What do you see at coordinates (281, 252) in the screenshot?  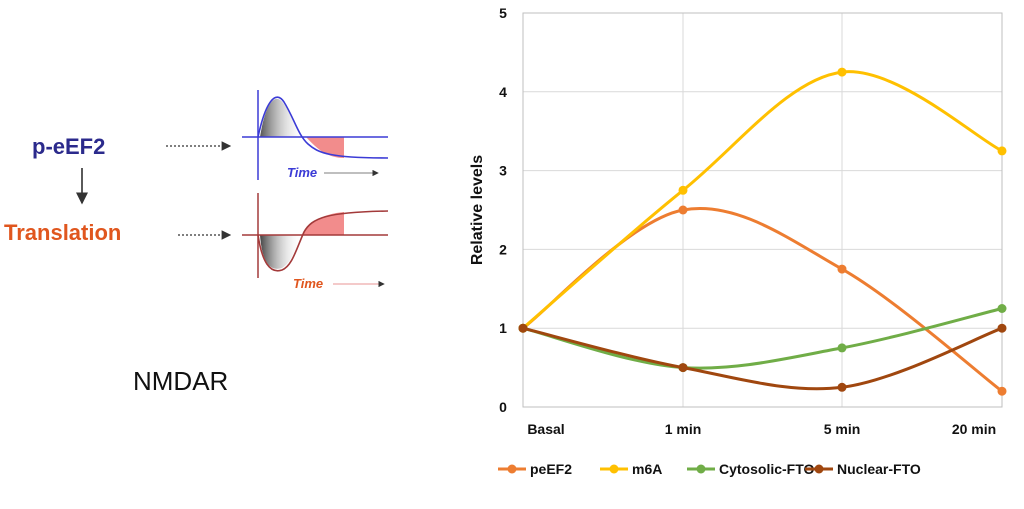 I see `dip-shading` at bounding box center [281, 252].